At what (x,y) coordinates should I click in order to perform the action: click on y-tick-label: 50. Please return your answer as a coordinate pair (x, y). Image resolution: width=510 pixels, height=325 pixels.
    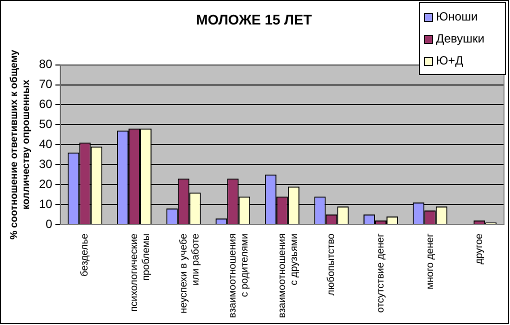
    Looking at the image, I should click on (45, 124).